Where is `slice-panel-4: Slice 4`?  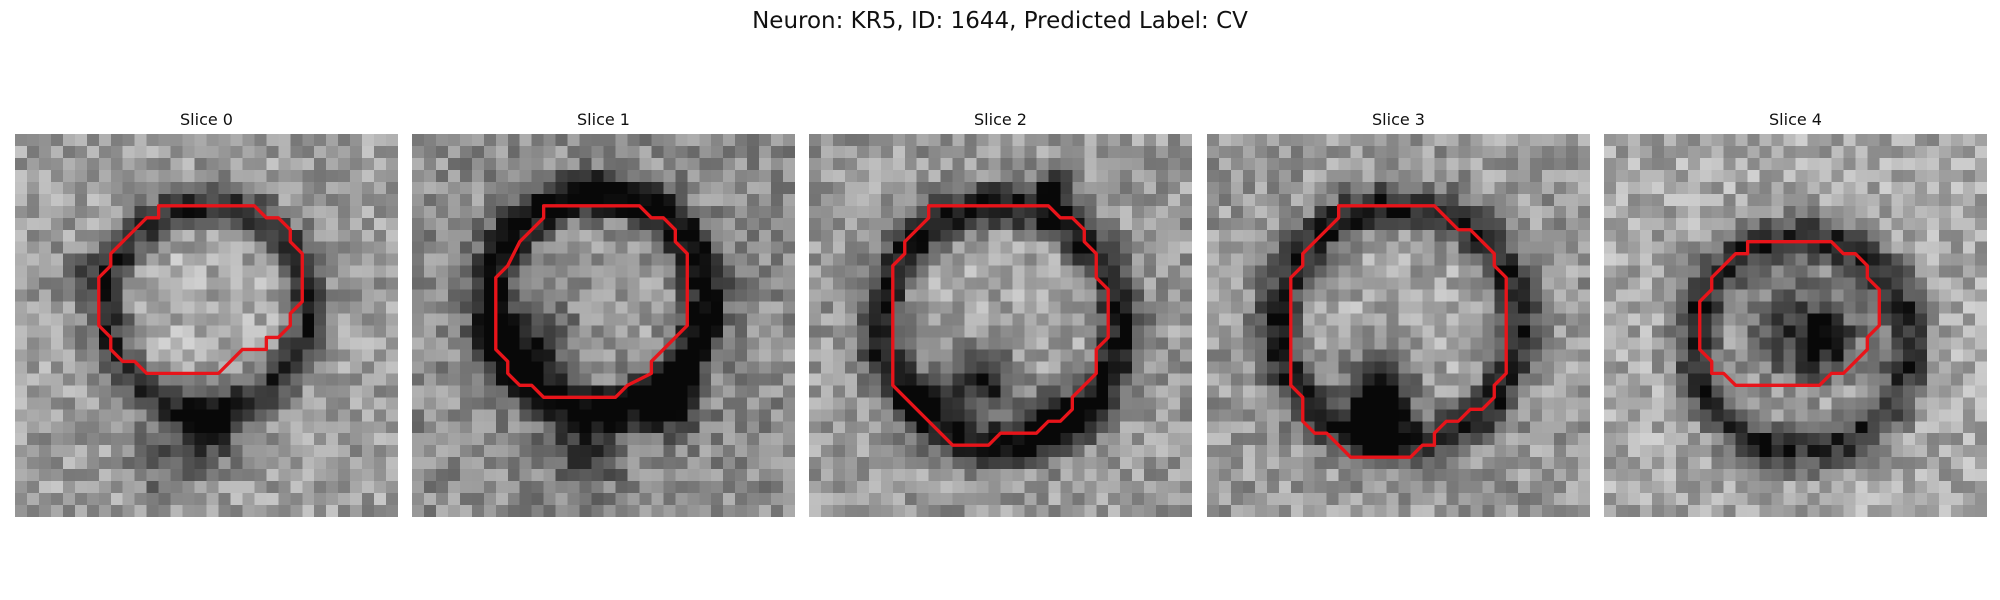
slice-panel-4: Slice 4 is located at coordinates (1795, 312).